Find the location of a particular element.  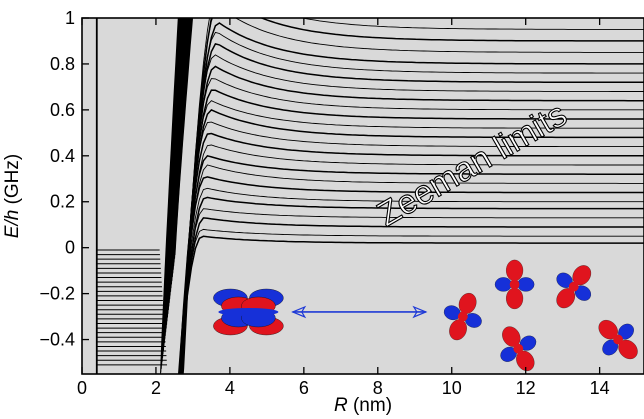

x-tick-label: 6 is located at coordinates (304, 388).